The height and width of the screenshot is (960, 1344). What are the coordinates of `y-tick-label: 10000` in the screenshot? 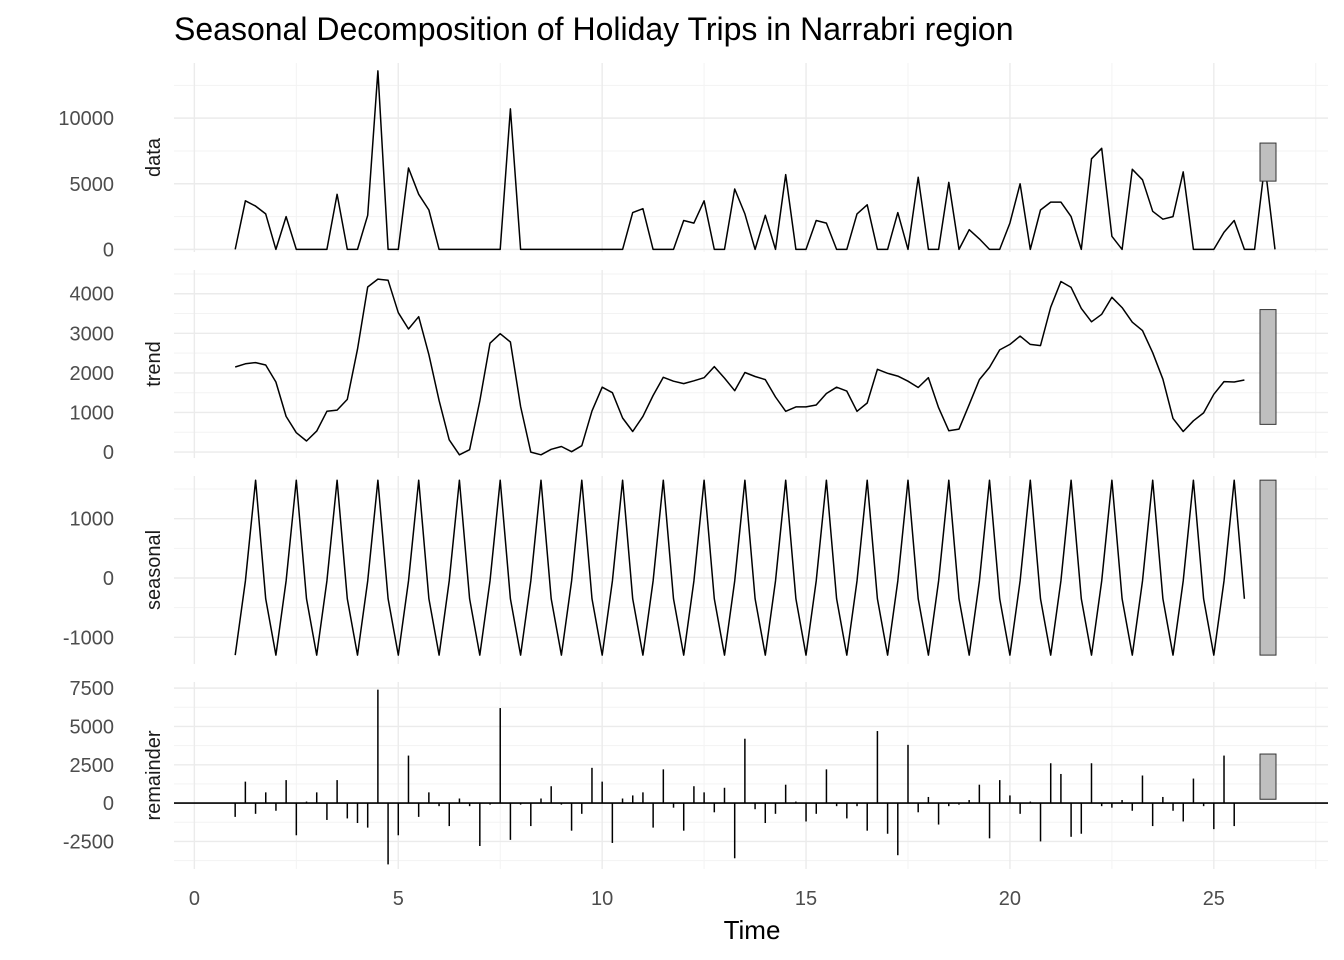 It's located at (86, 119).